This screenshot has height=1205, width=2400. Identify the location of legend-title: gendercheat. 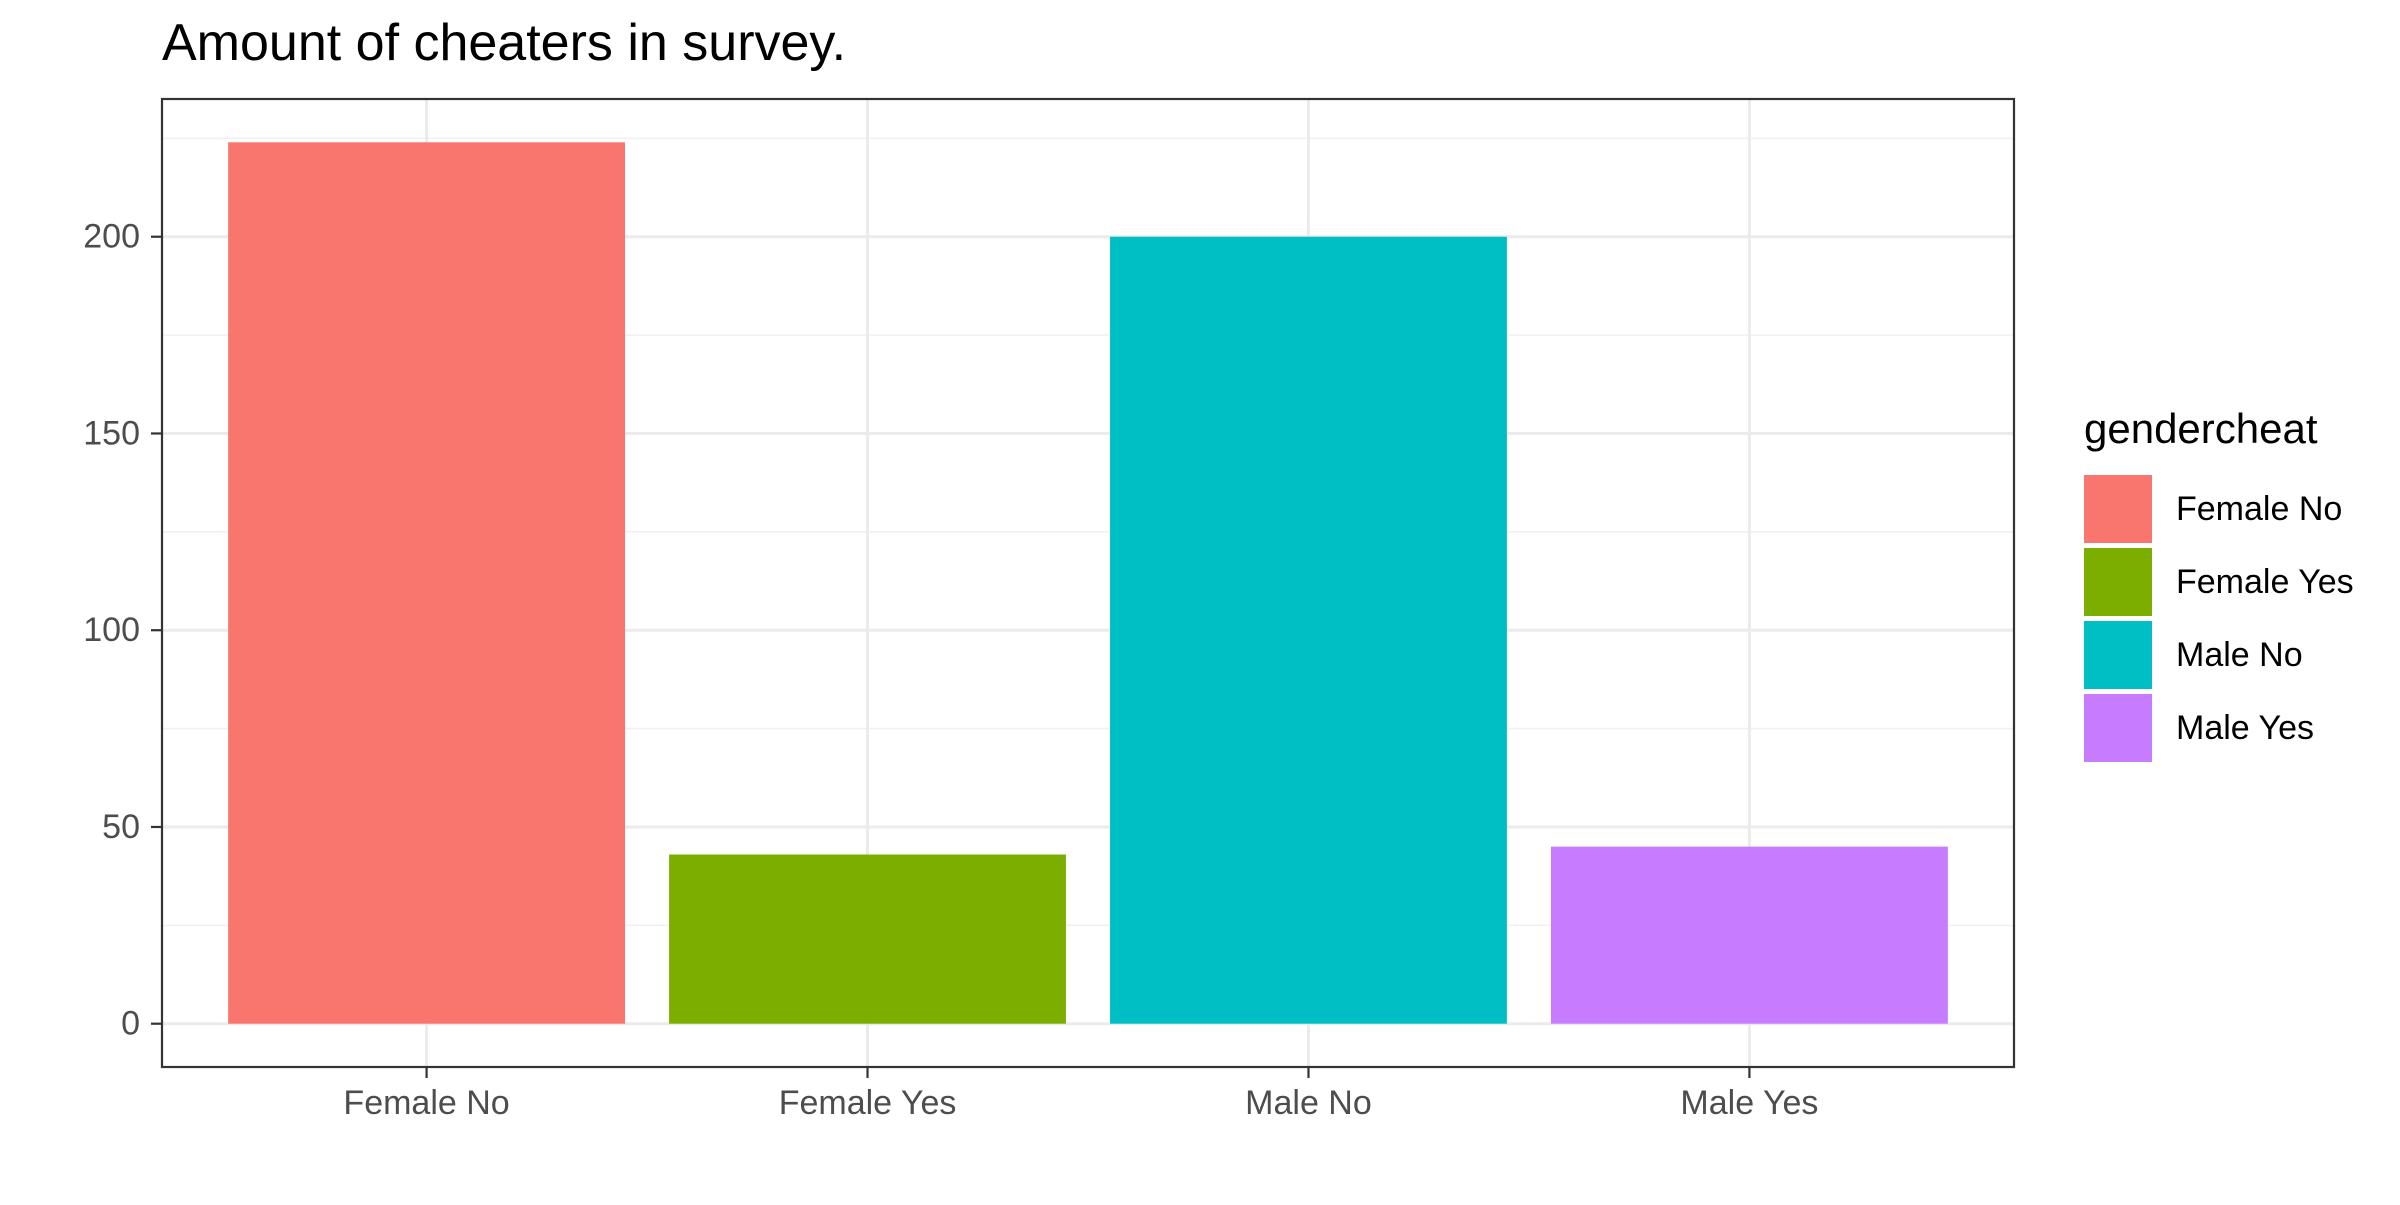
(2201, 428).